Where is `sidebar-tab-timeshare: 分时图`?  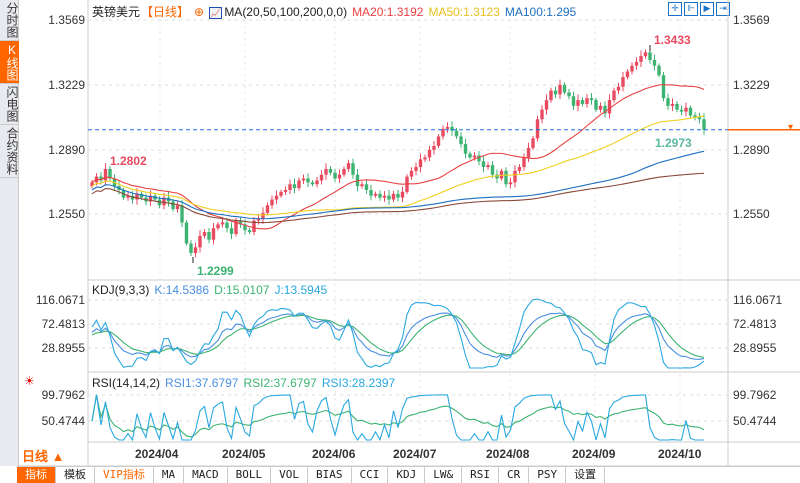
sidebar-tab-timeshare: 分时图 is located at coordinates (9, 20).